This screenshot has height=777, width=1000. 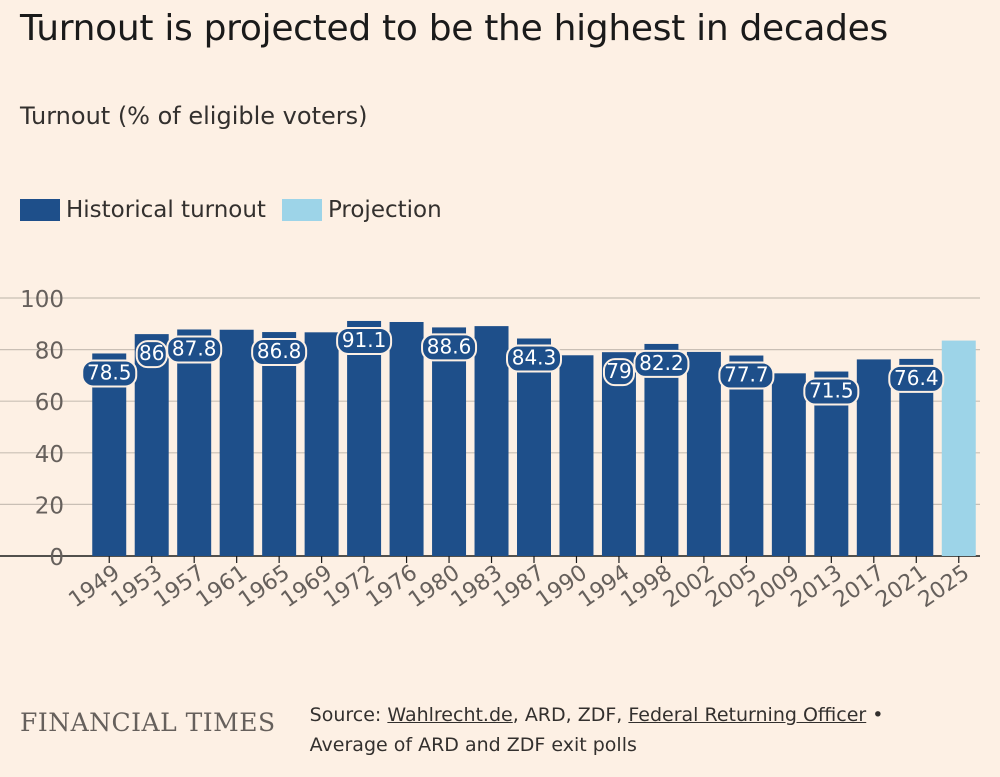 What do you see at coordinates (491, 441) in the screenshot?
I see `bar-historical-1983` at bounding box center [491, 441].